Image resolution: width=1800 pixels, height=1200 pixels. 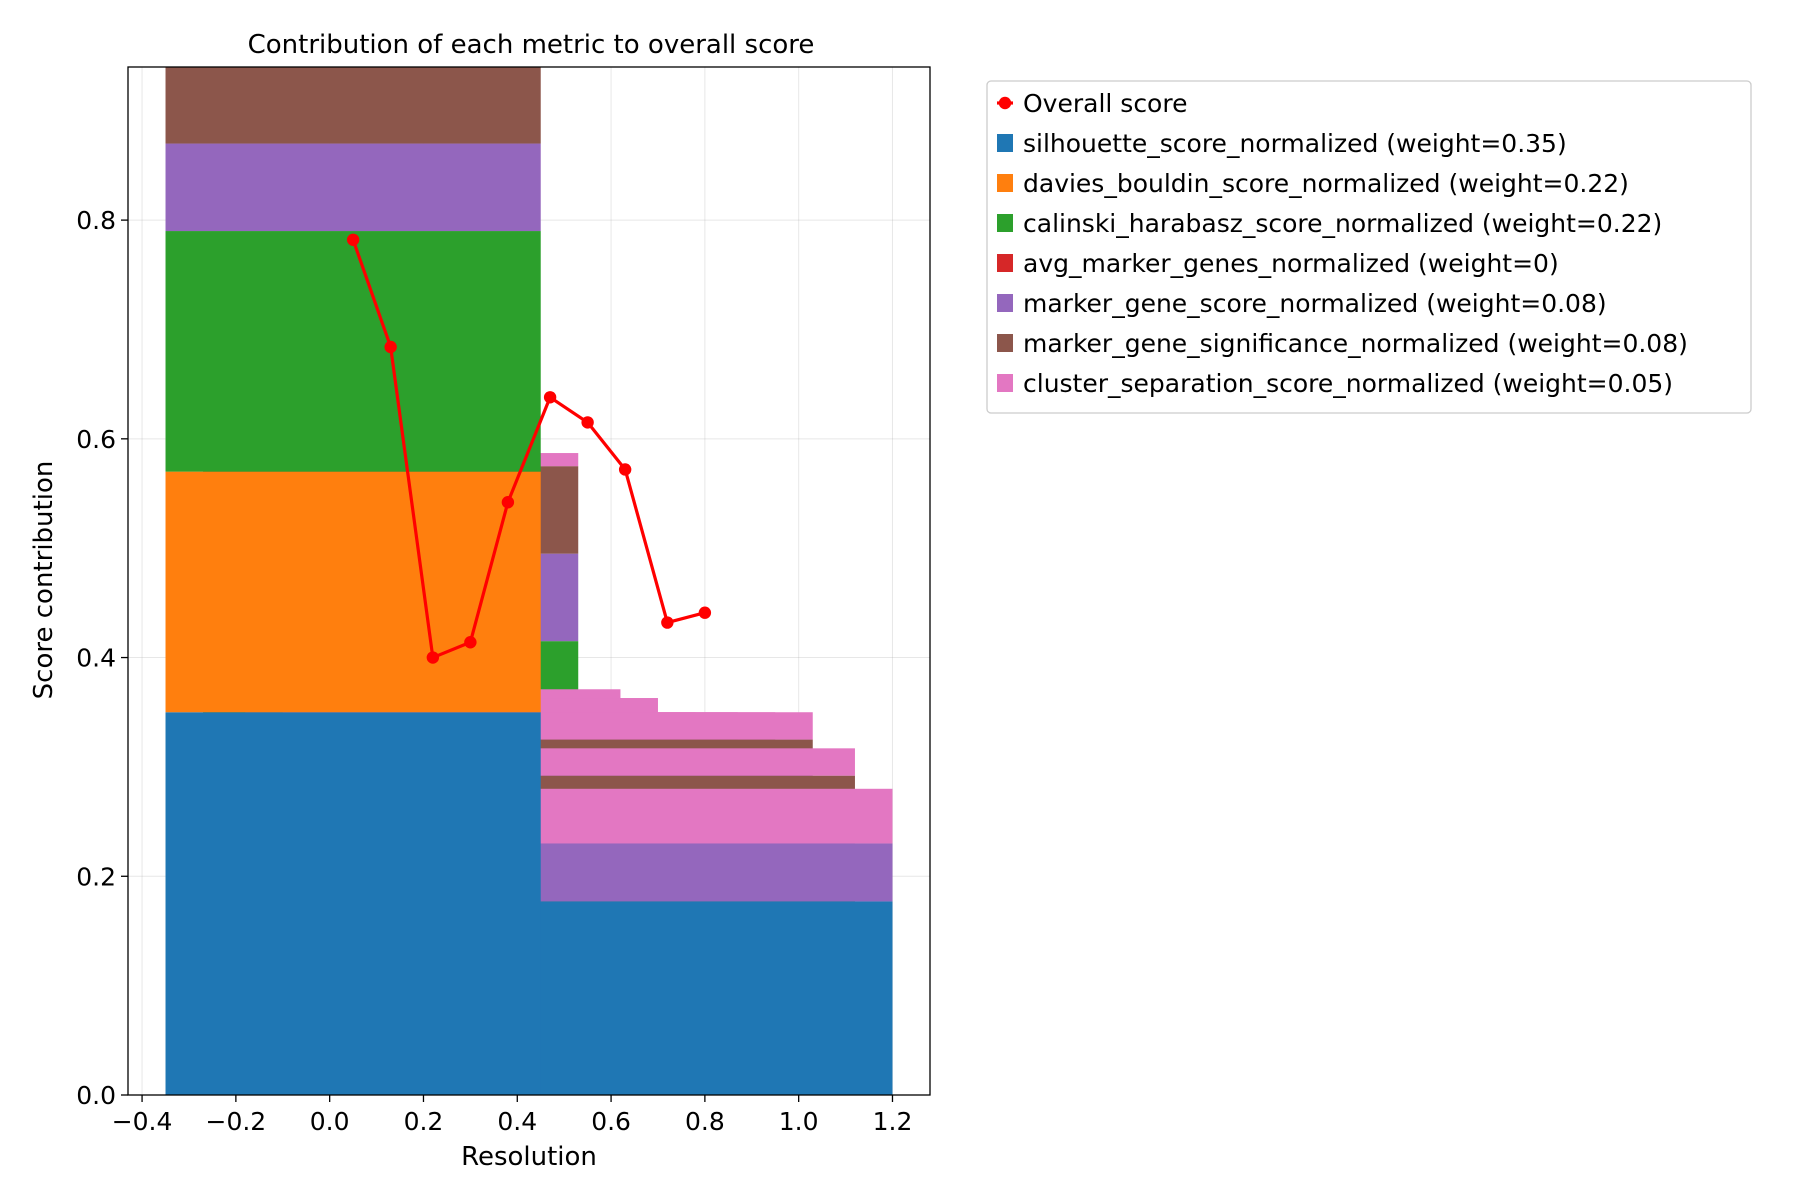 What do you see at coordinates (1105, 103) in the screenshot?
I see `legend-label-0: Overall score` at bounding box center [1105, 103].